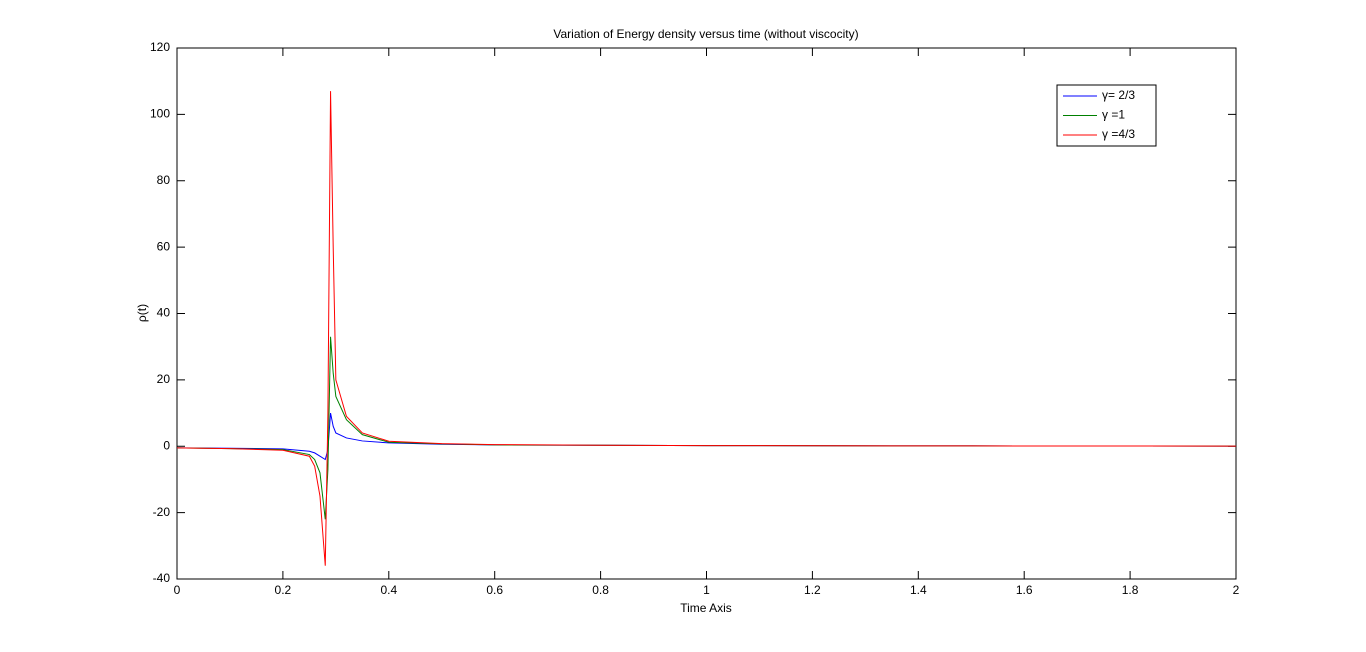  I want to click on y-tick-label: 20, so click(164, 379).